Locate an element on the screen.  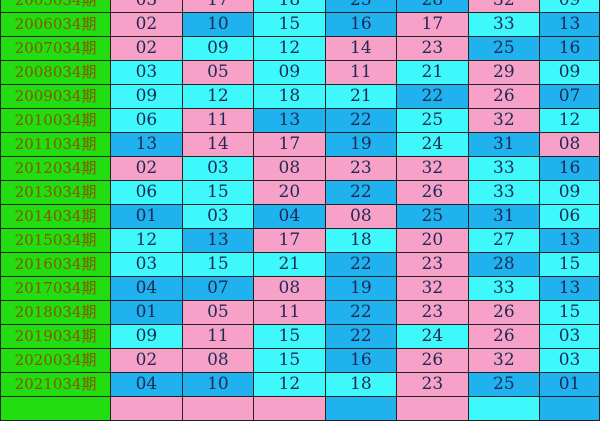
number-cell: 21 is located at coordinates (361, 96).